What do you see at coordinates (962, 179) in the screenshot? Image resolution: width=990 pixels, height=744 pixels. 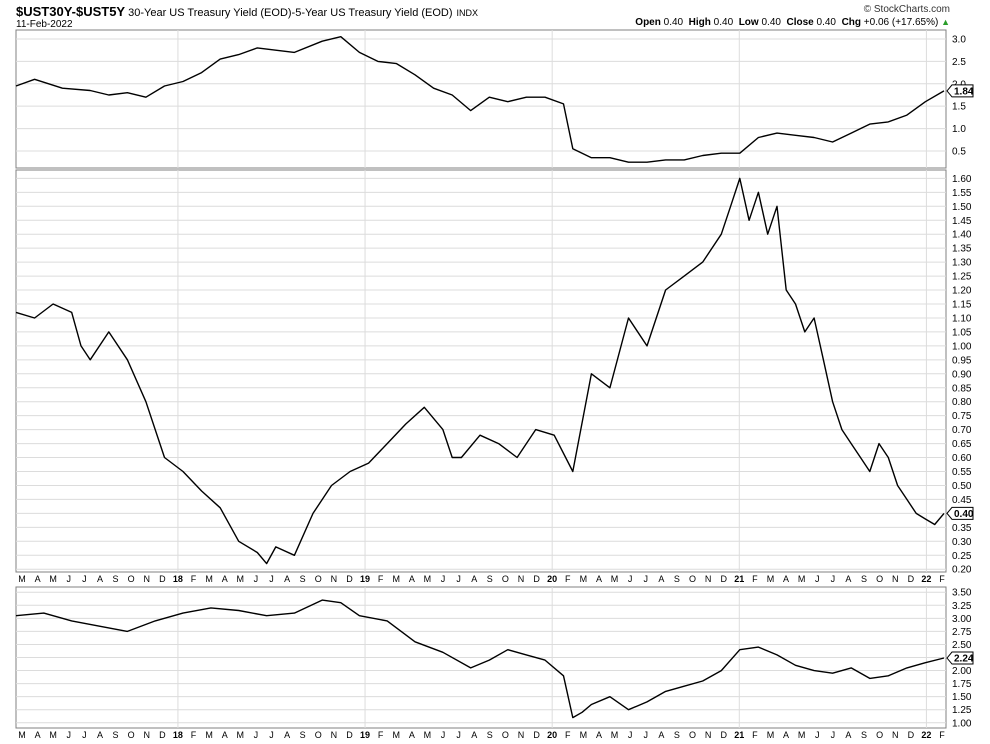 I see `main-y-tick-label: 1.60` at bounding box center [962, 179].